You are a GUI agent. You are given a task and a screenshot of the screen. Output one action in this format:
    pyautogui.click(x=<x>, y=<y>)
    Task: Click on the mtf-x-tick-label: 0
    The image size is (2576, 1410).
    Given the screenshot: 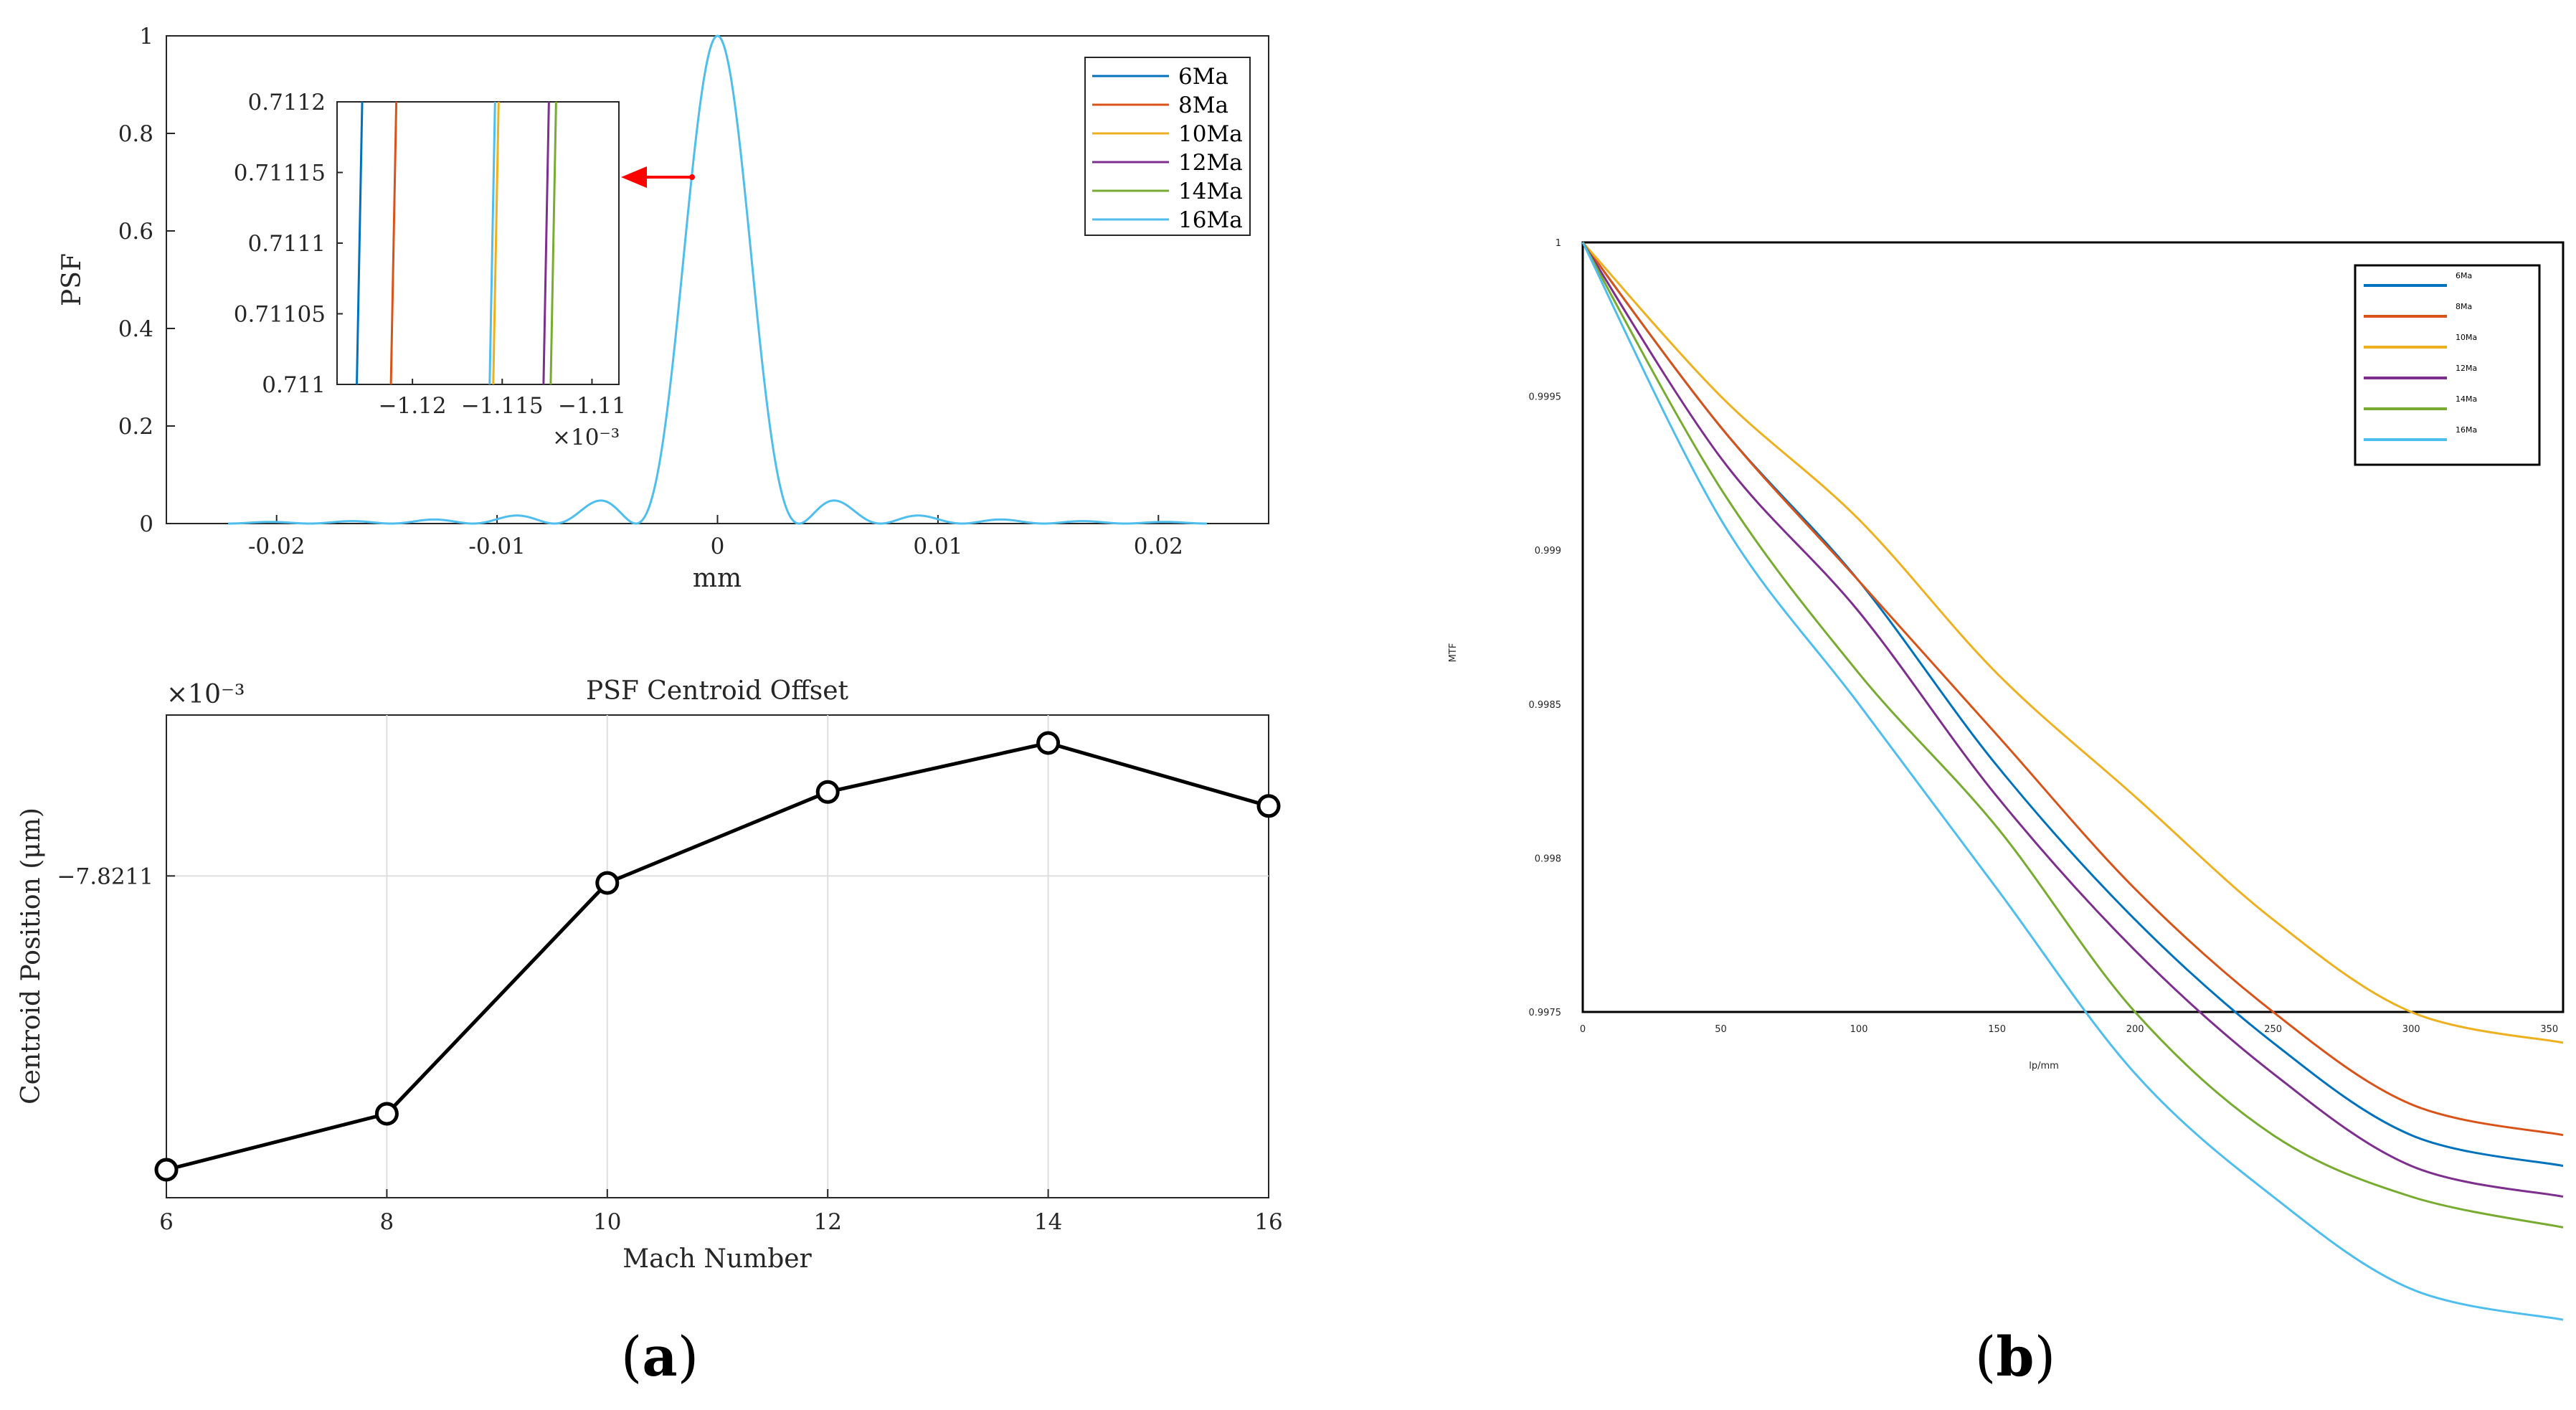 What is the action you would take?
    pyautogui.click(x=1583, y=1029)
    